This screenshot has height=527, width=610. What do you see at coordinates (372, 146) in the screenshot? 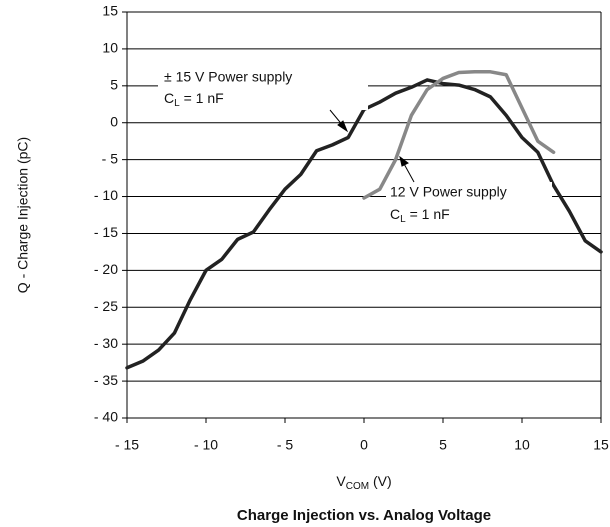
I see `arrows` at bounding box center [372, 146].